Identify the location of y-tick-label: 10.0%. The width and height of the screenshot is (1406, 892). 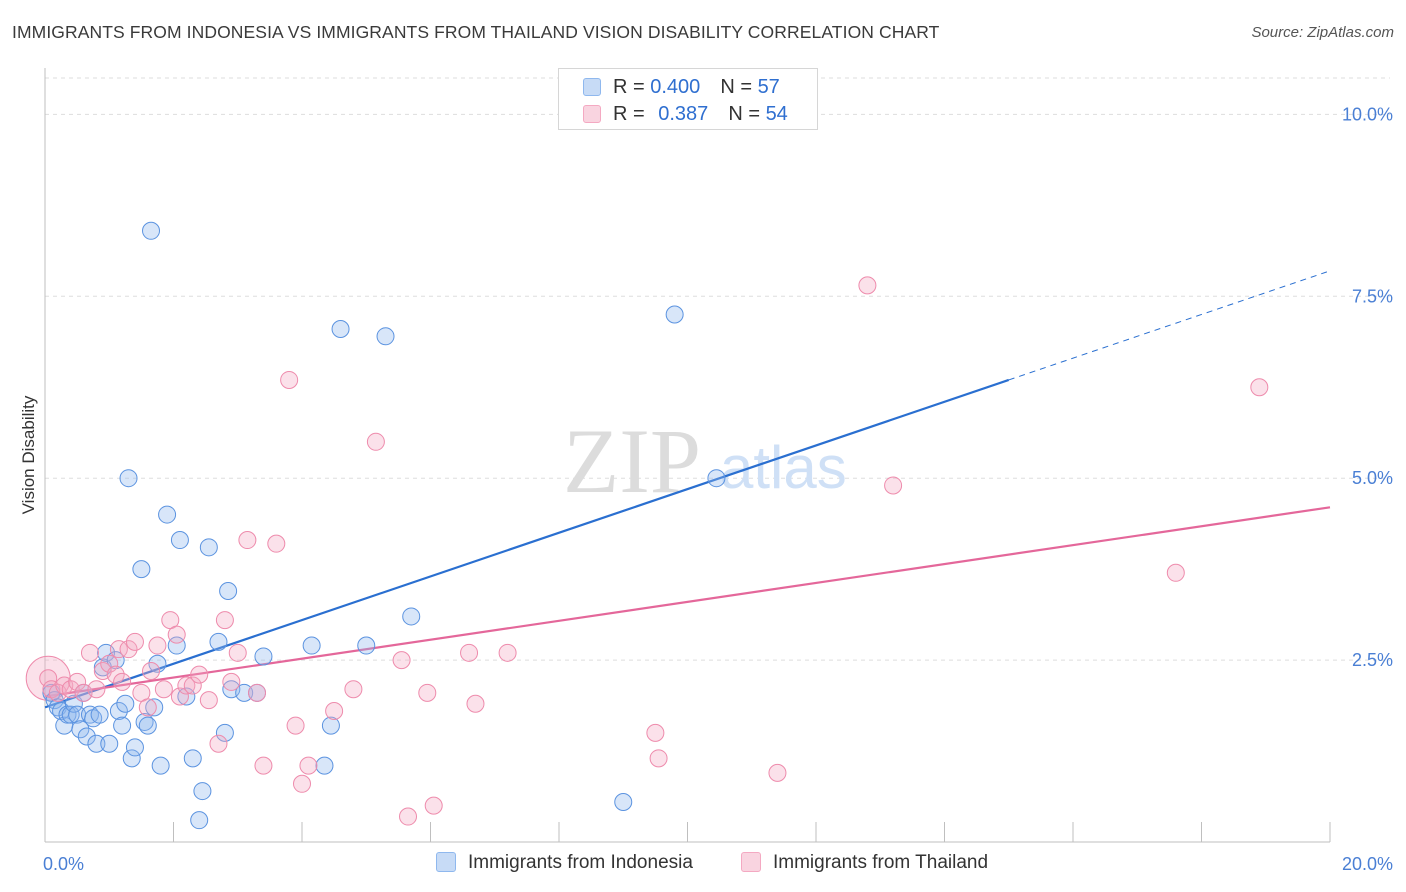
(1367, 114).